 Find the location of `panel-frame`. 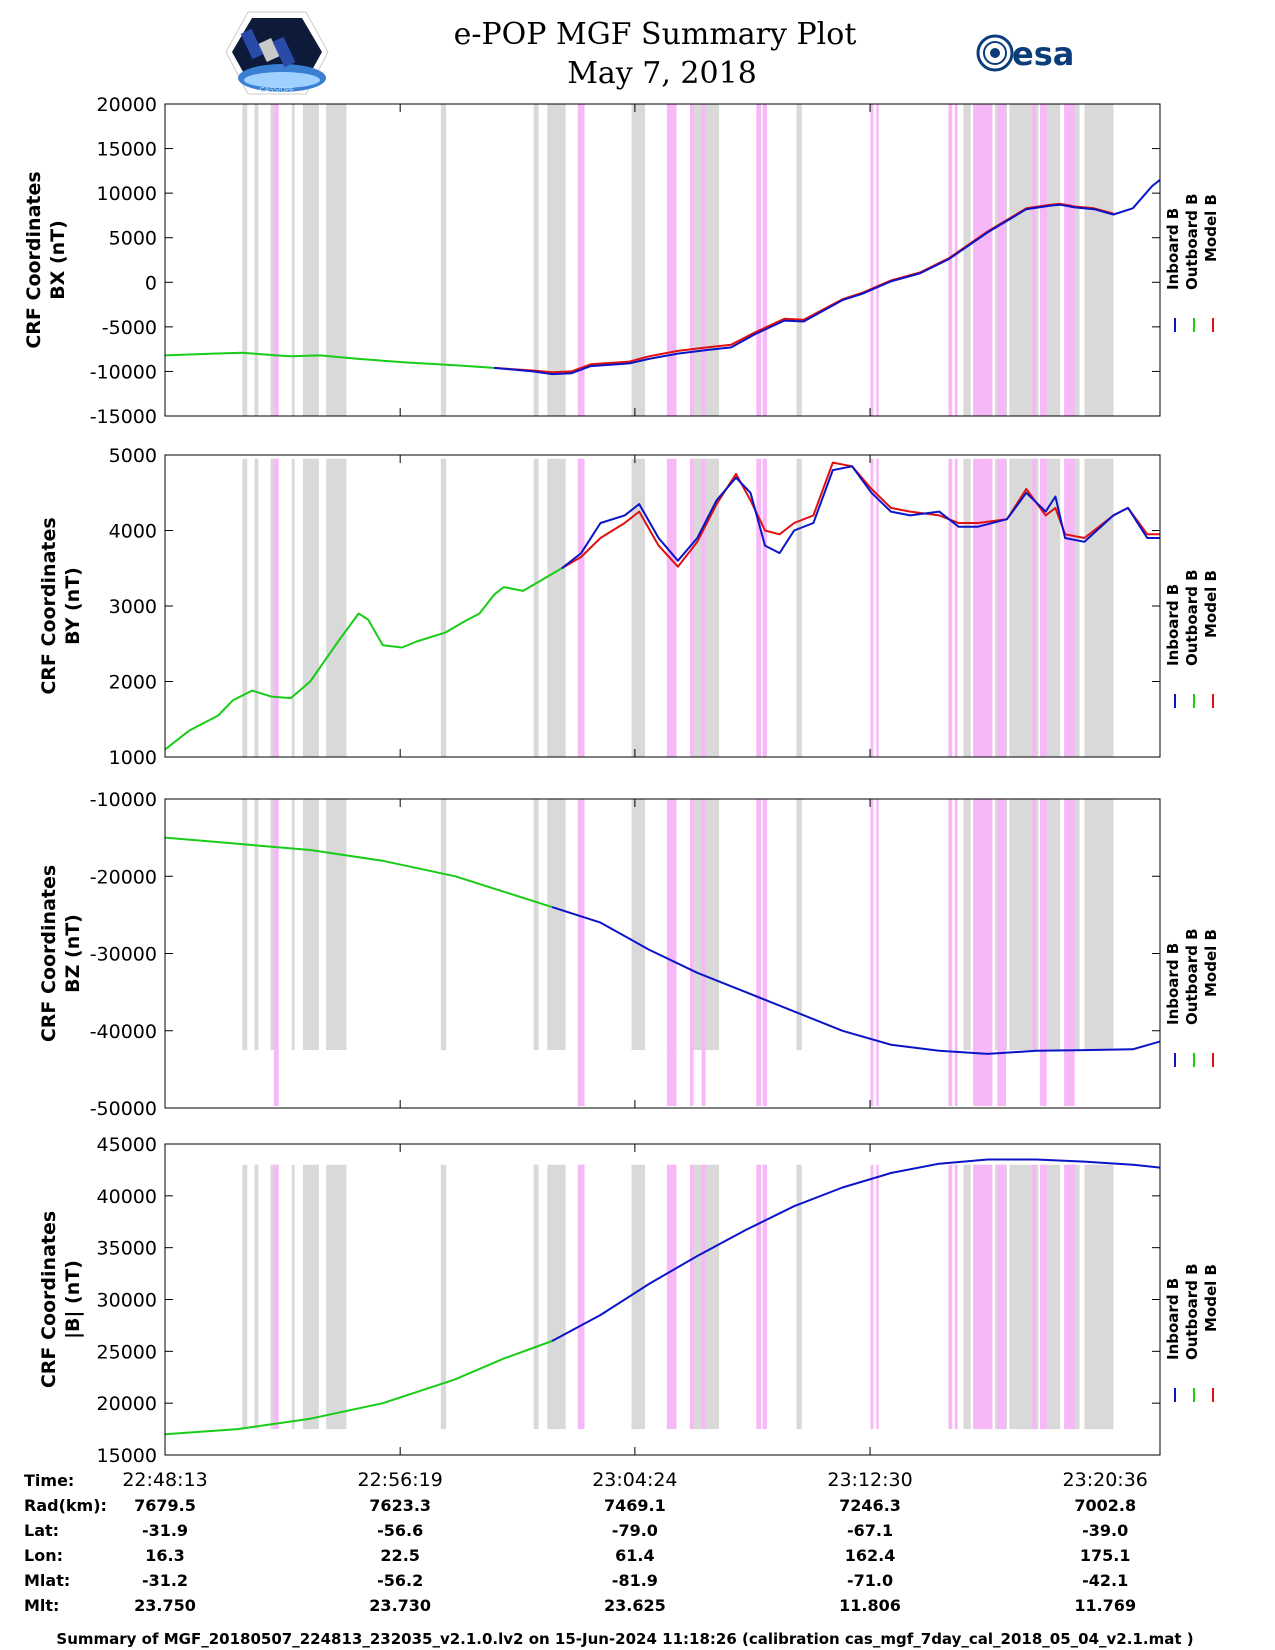

panel-frame is located at coordinates (662, 260).